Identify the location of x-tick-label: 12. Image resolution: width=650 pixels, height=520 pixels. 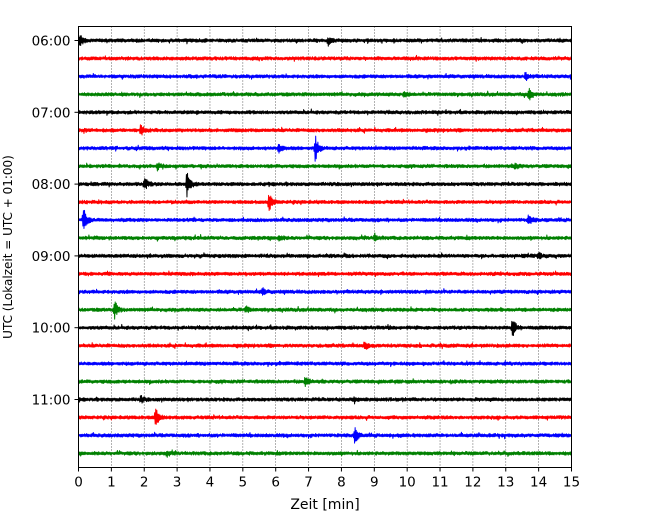
(472, 483).